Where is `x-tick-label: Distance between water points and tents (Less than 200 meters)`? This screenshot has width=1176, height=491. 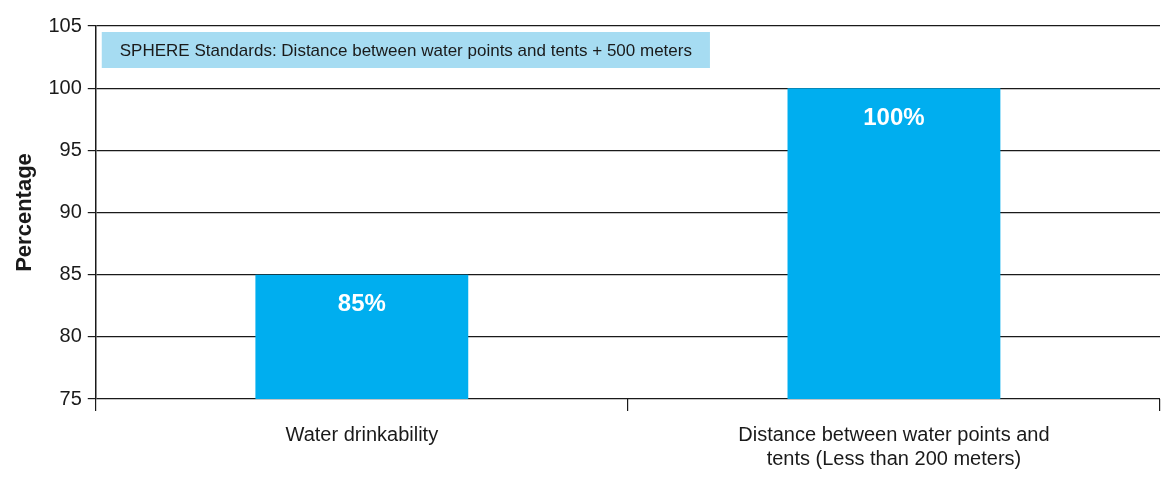
x-tick-label: Distance between water points and tents (Less than 200 meters) is located at coordinates (894, 445).